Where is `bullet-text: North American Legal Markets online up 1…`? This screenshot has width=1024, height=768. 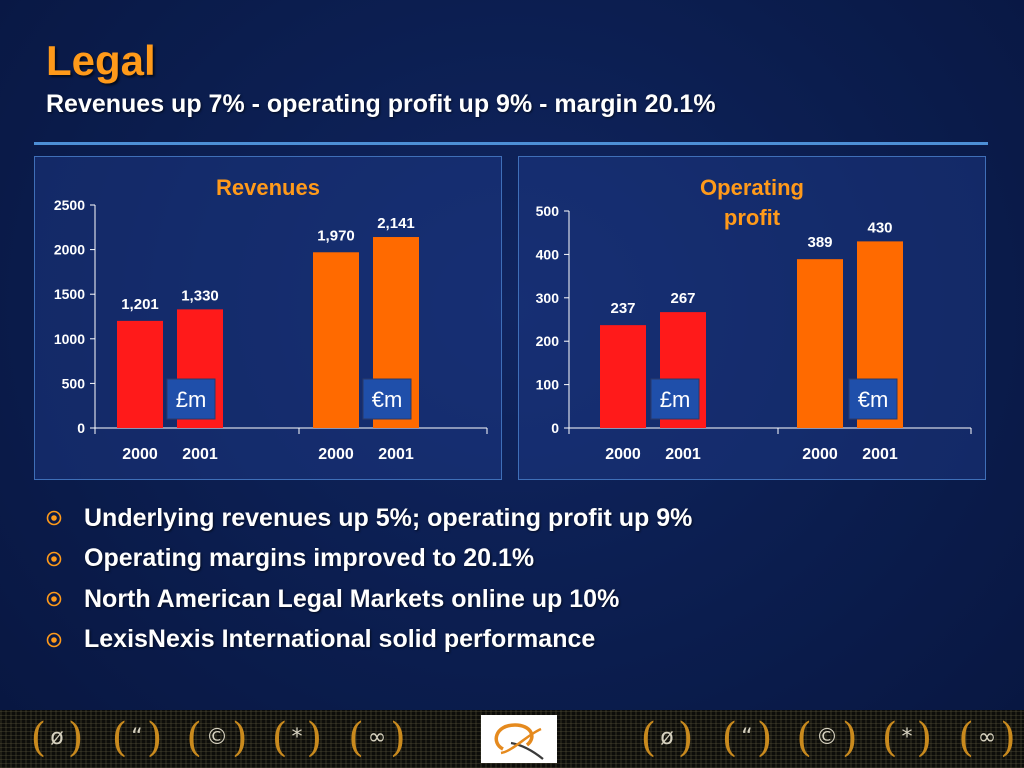
bullet-text: North American Legal Markets online up 1… is located at coordinates (352, 598).